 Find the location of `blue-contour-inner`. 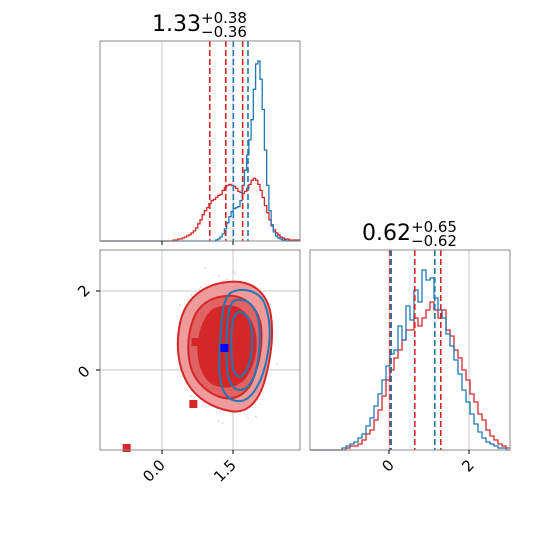

blue-contour-inner is located at coordinates (242, 344).